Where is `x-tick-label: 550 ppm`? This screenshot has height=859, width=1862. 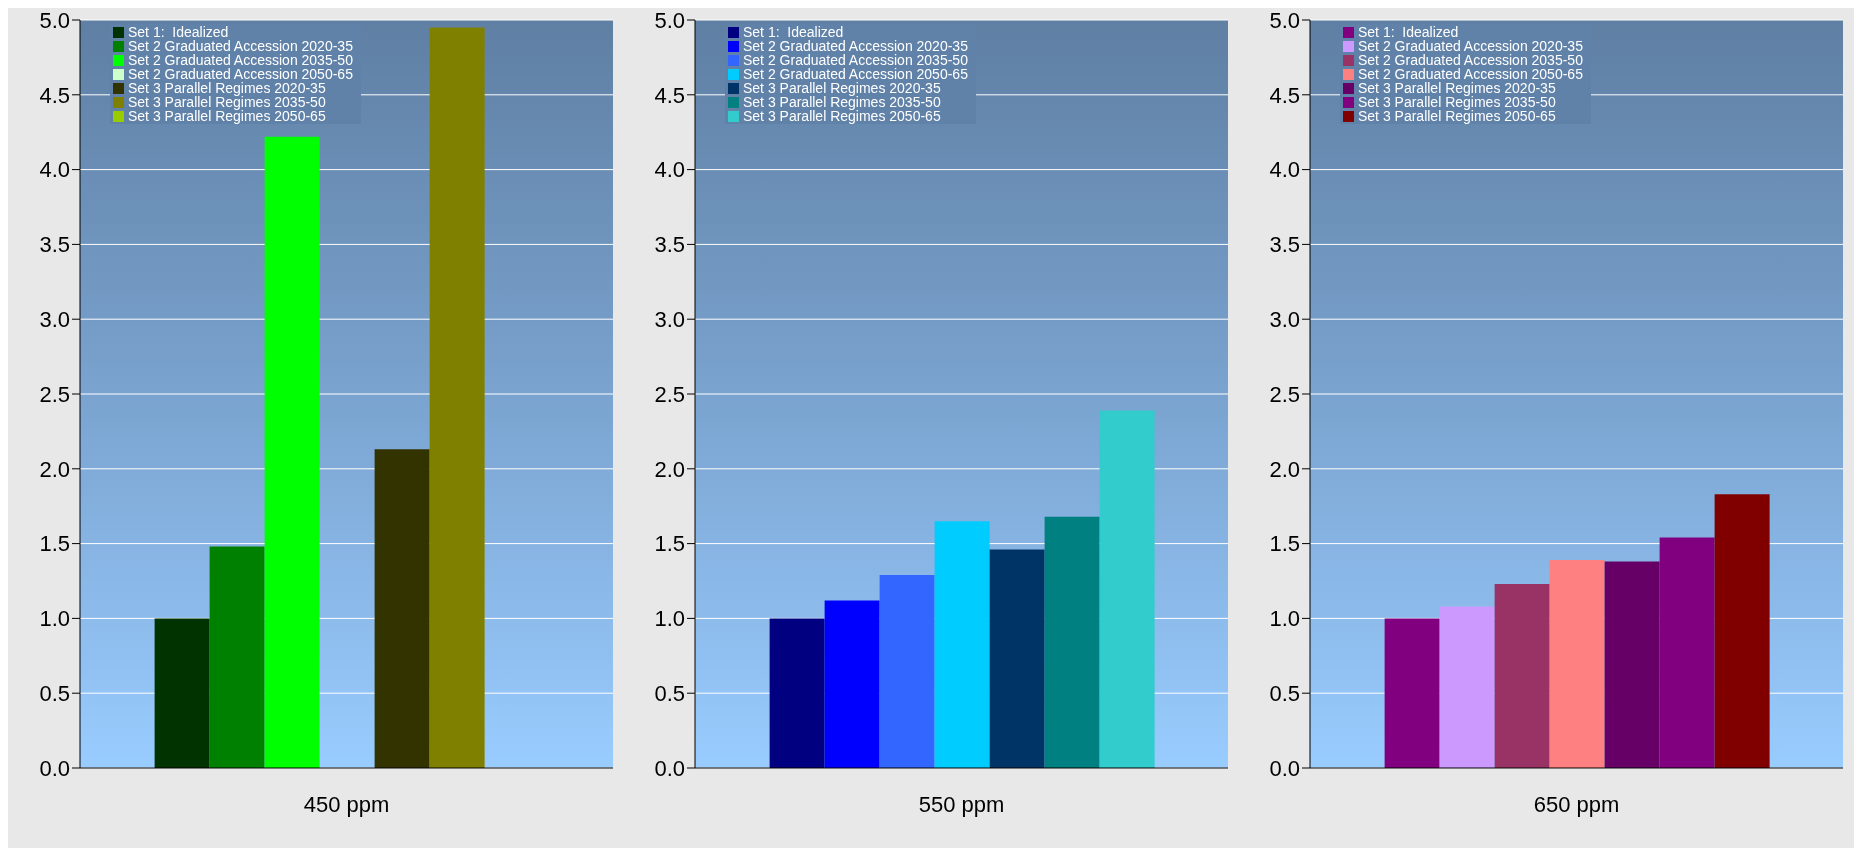
x-tick-label: 550 ppm is located at coordinates (961, 804).